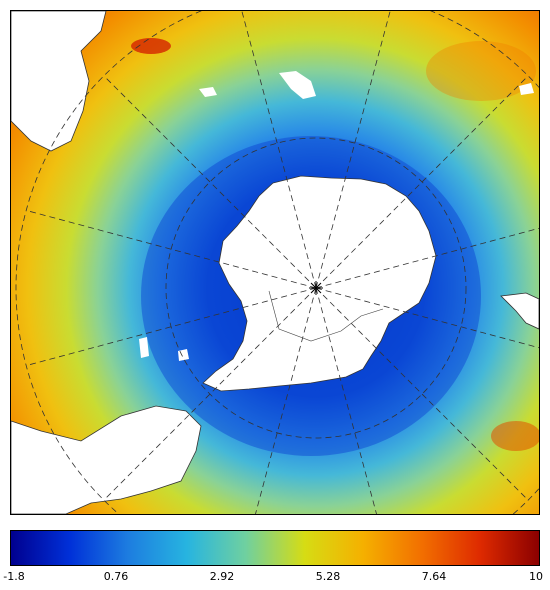 The width and height of the screenshot is (550, 590). I want to click on colorbar-tick-label: -1.8, so click(14, 576).